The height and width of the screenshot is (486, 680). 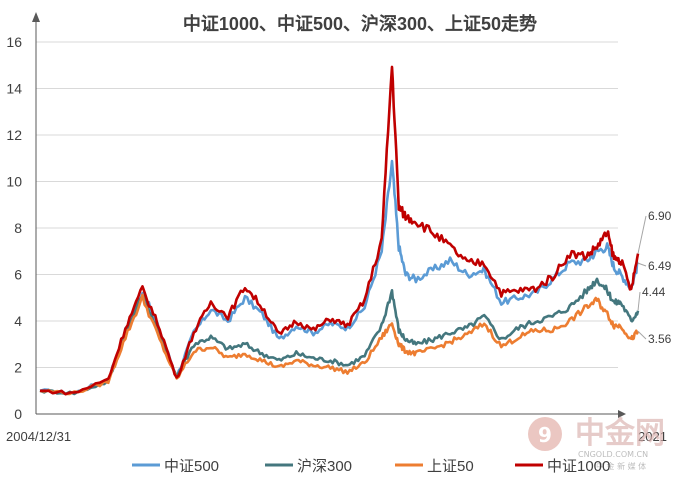 I want to click on watermark-tagline: 中 金 新 媒 体, so click(x=621, y=466).